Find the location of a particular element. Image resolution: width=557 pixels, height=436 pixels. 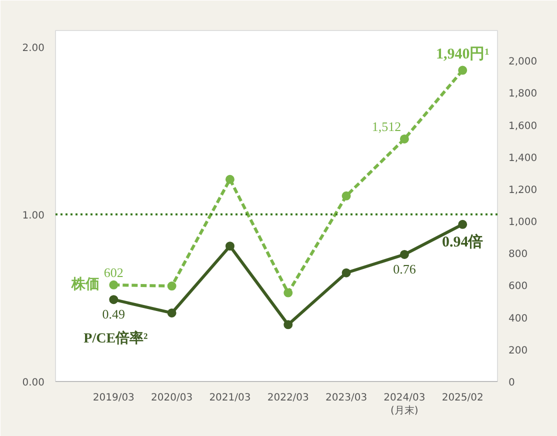

y2-tick-label: 2,000 is located at coordinates (523, 62).